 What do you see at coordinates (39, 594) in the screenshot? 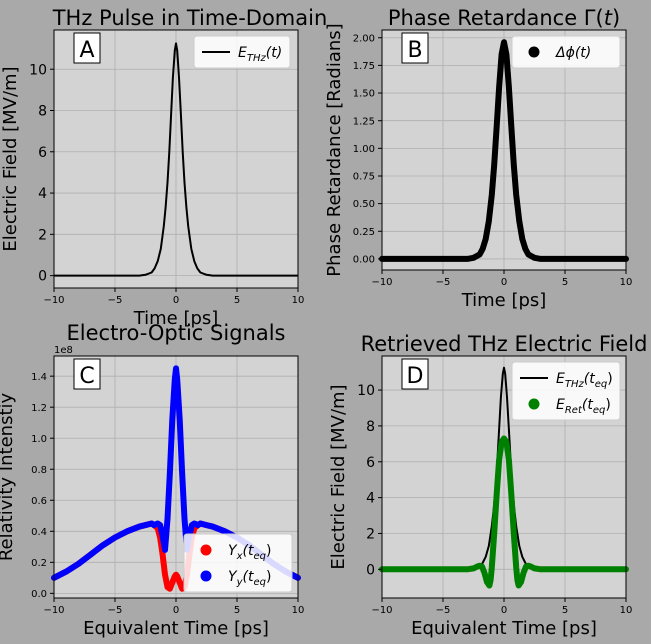
I see `y-tick-label: 0.0` at bounding box center [39, 594].